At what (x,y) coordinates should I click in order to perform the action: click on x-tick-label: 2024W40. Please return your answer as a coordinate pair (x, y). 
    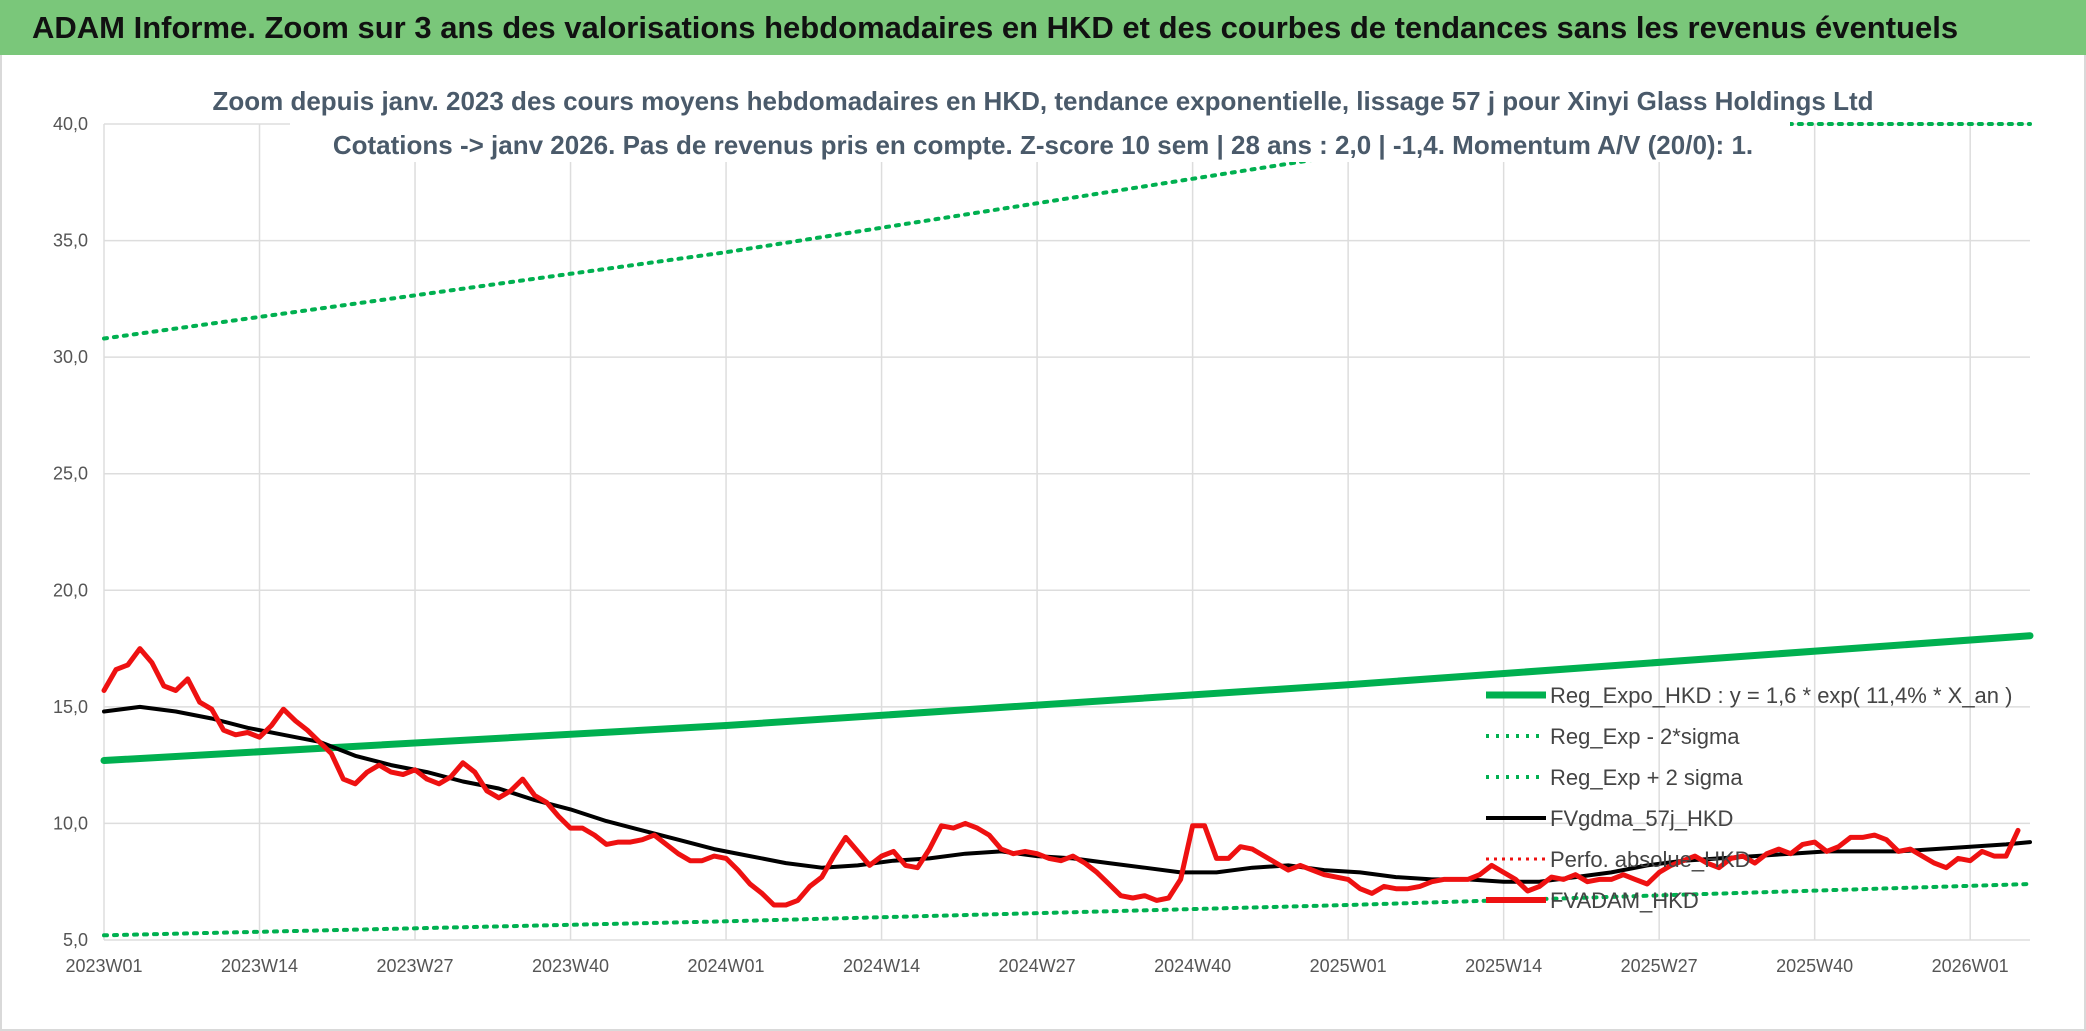
    Looking at the image, I should click on (1192, 966).